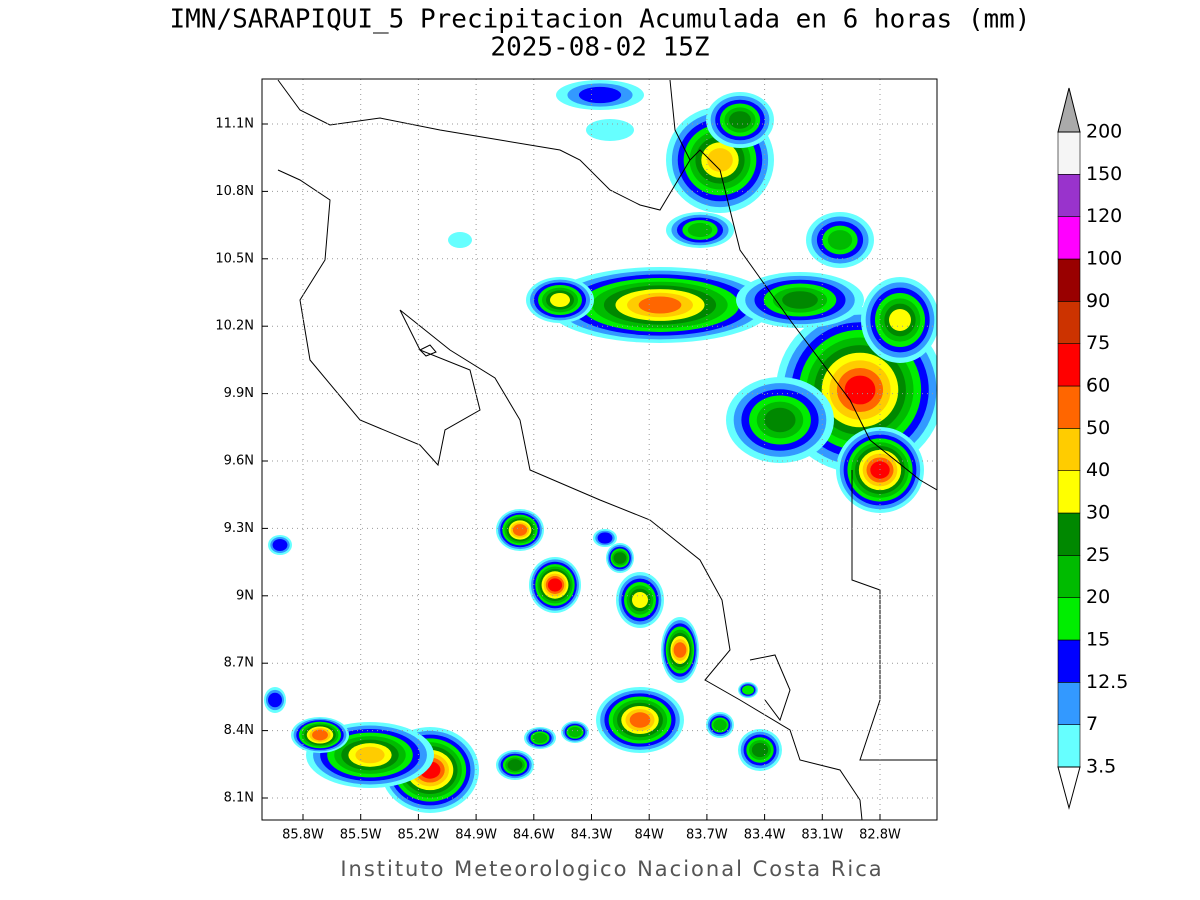 The image size is (1200, 900). What do you see at coordinates (234, 258) in the screenshot?
I see `lat-label: 10.5N` at bounding box center [234, 258].